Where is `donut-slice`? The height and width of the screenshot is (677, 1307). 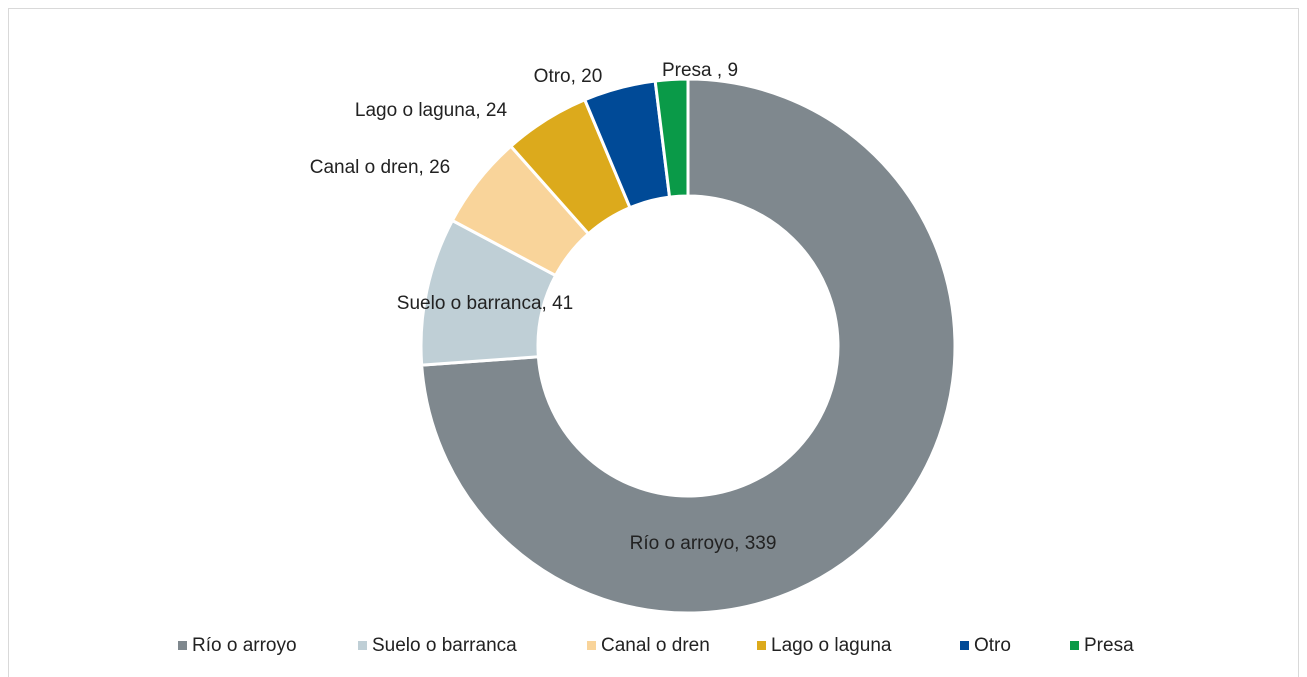 donut-slice is located at coordinates (671, 138).